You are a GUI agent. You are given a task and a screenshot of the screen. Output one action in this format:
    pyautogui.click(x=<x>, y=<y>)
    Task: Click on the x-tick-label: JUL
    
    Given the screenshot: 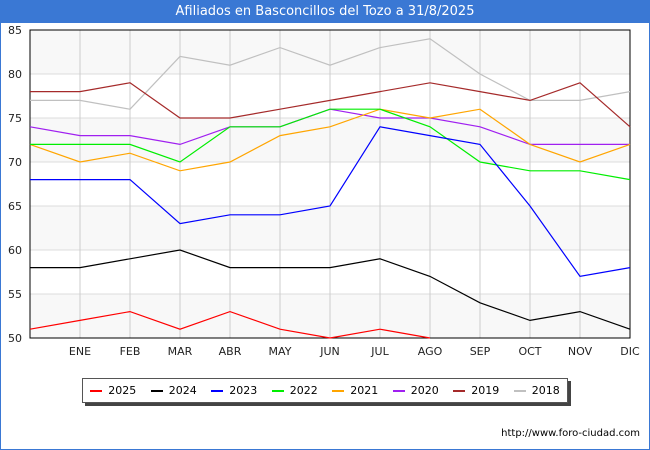 What is the action you would take?
    pyautogui.click(x=379, y=351)
    